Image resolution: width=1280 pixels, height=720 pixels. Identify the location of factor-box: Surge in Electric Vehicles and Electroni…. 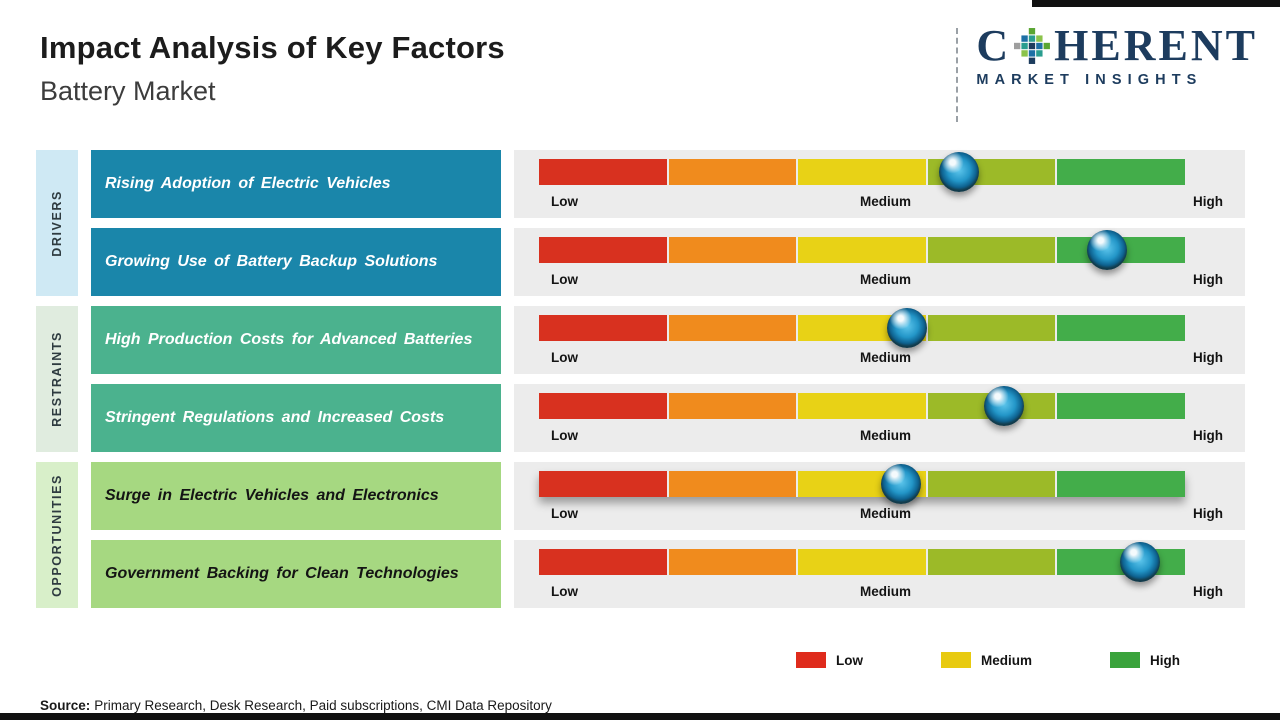
(296, 496).